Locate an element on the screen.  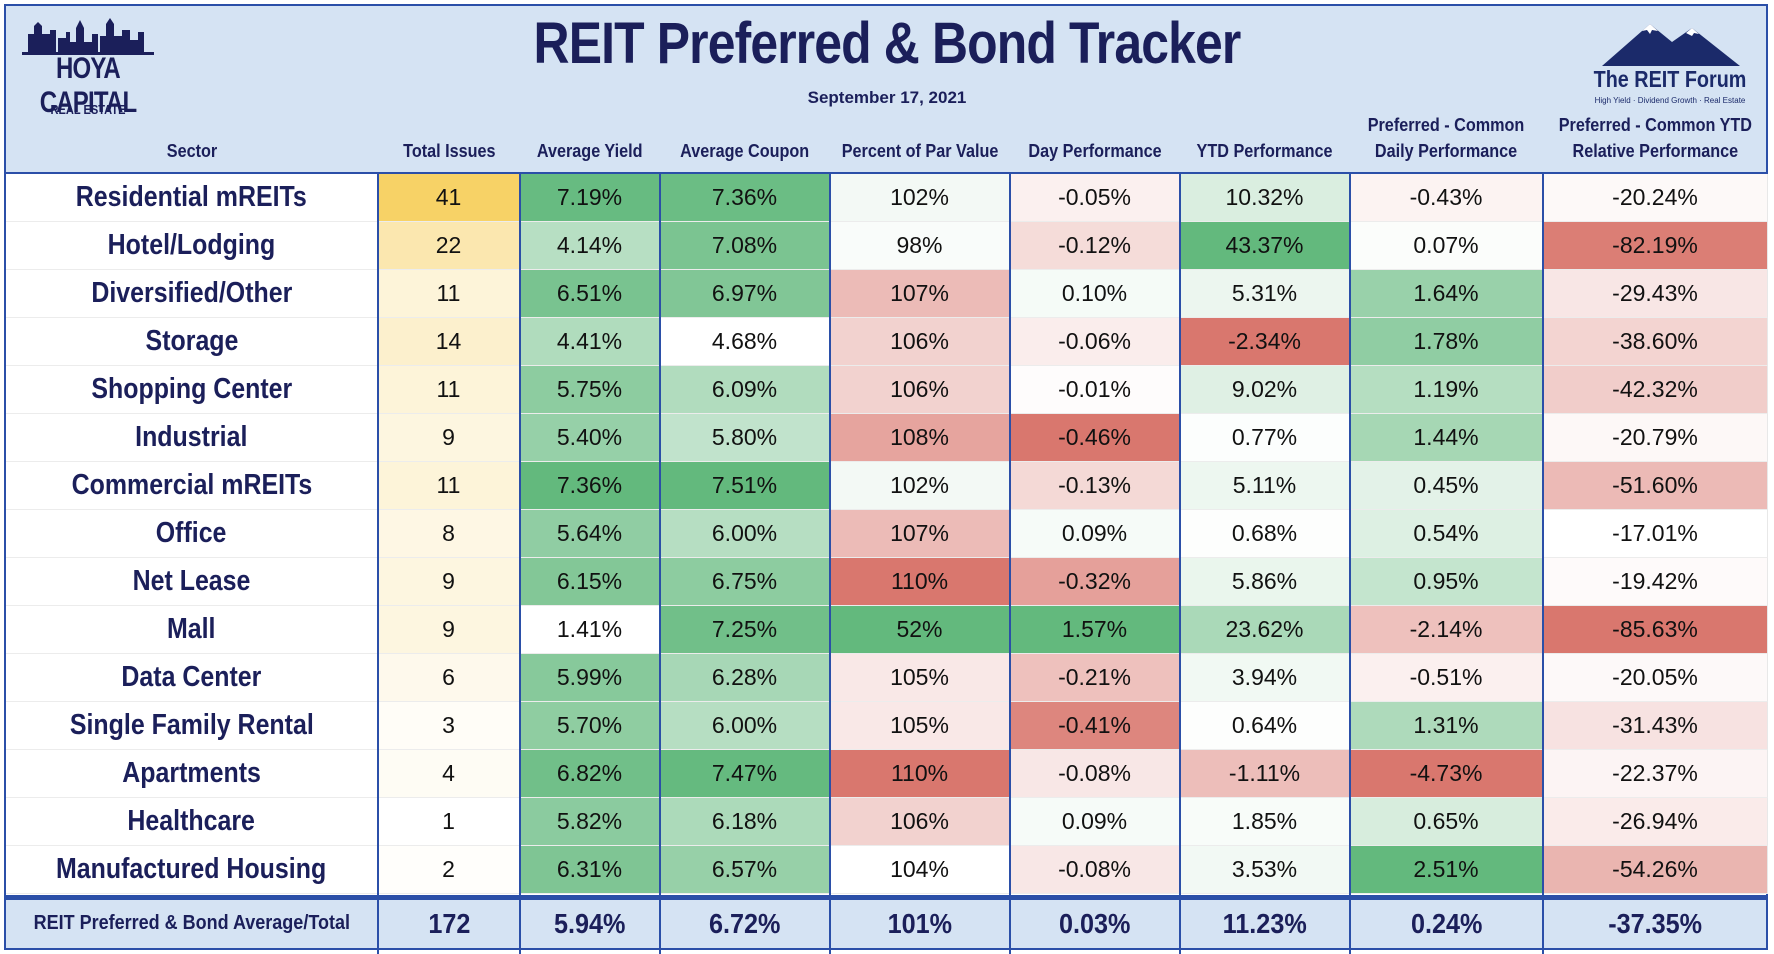
hoya-capital-logo: HOYA CAPITAL REAL ESTATE is located at coordinates (88, 65).